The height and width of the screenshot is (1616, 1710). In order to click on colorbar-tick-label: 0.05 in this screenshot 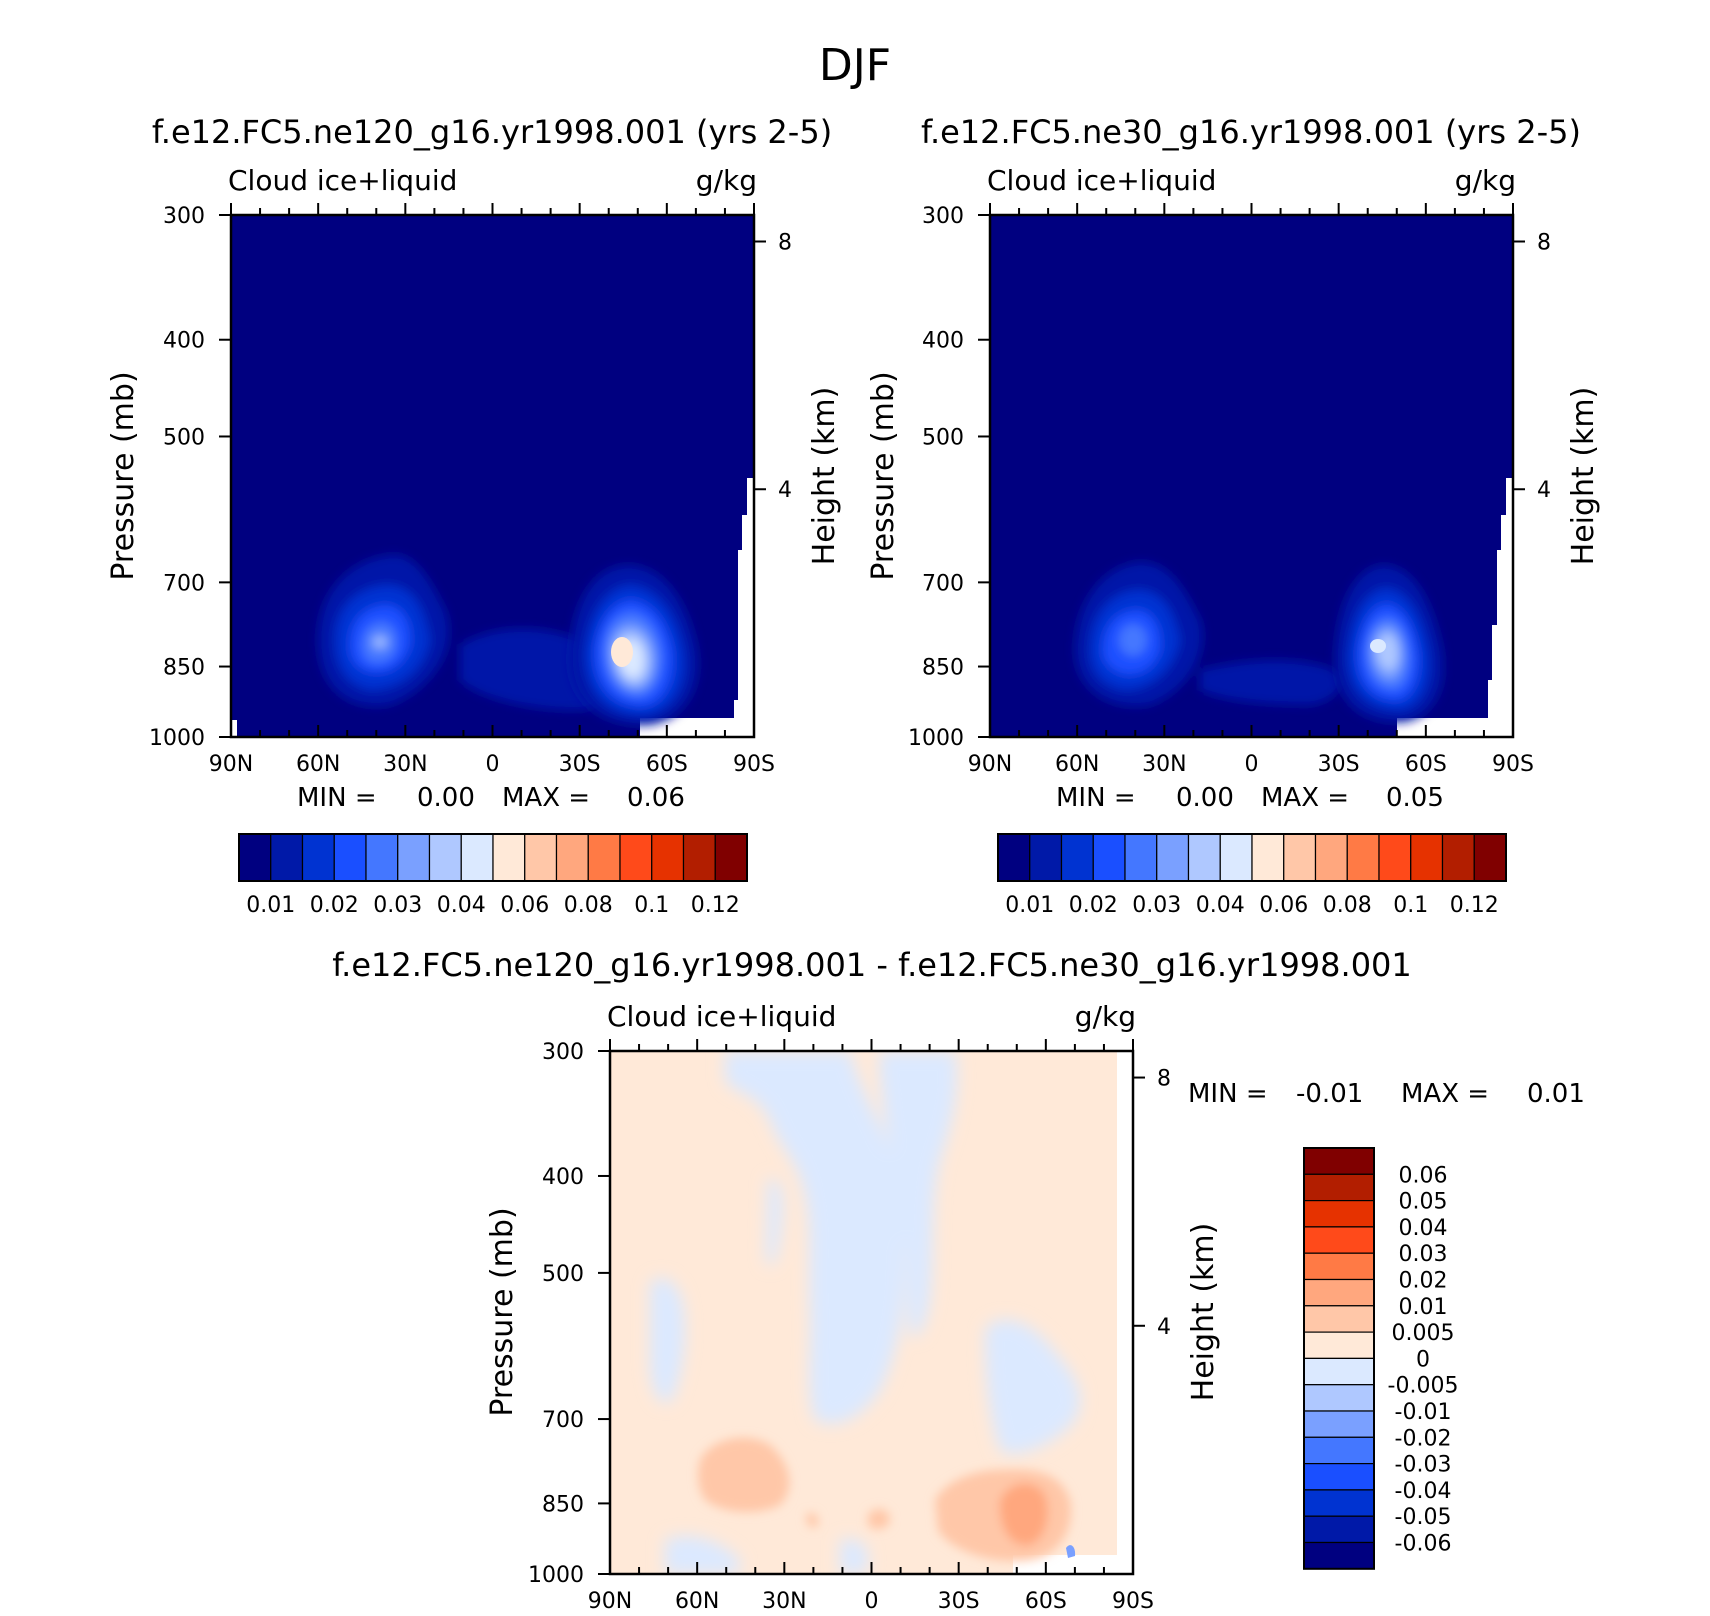, I will do `click(1423, 1202)`.